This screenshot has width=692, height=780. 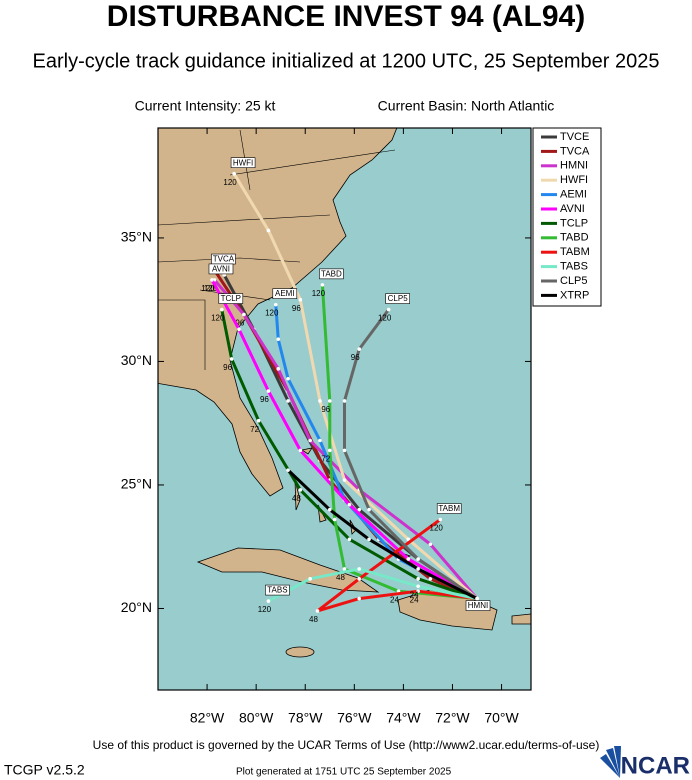 I want to click on x-tick-label: 78°W, so click(x=305, y=718).